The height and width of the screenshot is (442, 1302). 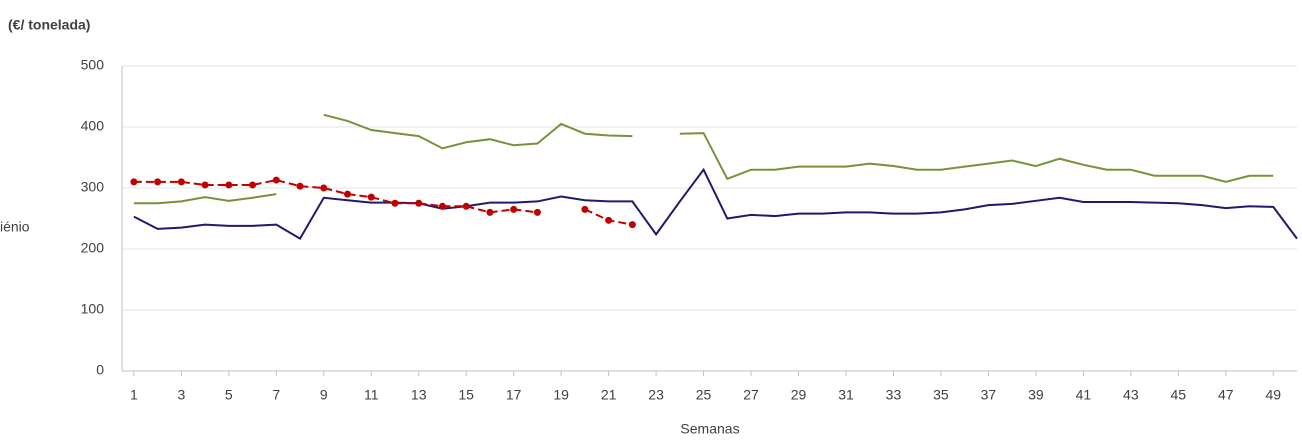 What do you see at coordinates (49, 25) in the screenshot?
I see `chart-title: (€/ tonelada)` at bounding box center [49, 25].